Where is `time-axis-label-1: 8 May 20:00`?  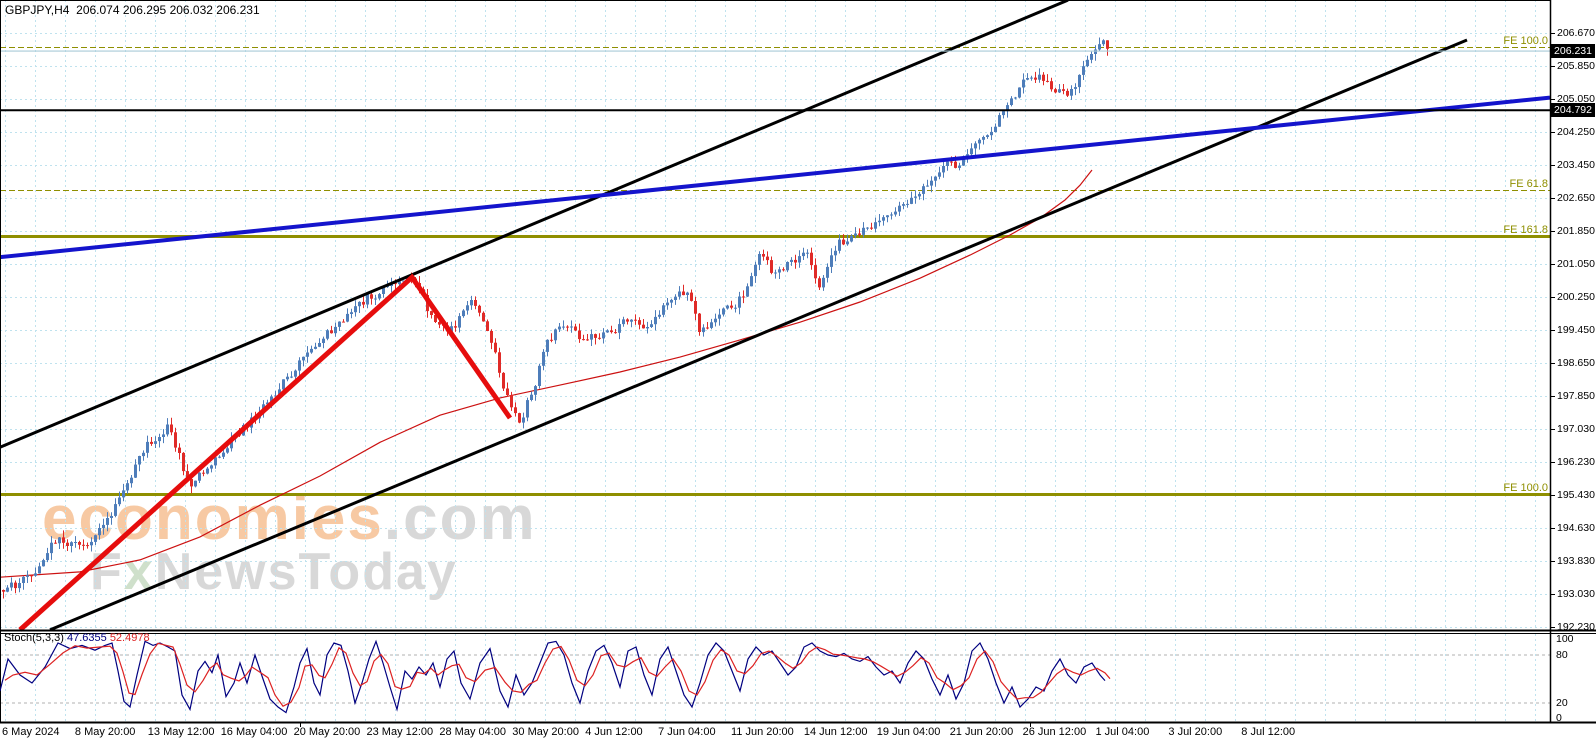 time-axis-label-1: 8 May 20:00 is located at coordinates (105, 732).